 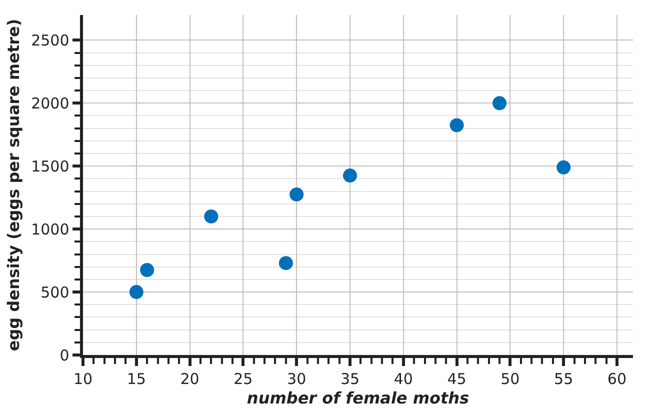 I want to click on x-tick-label: 25, so click(x=243, y=379).